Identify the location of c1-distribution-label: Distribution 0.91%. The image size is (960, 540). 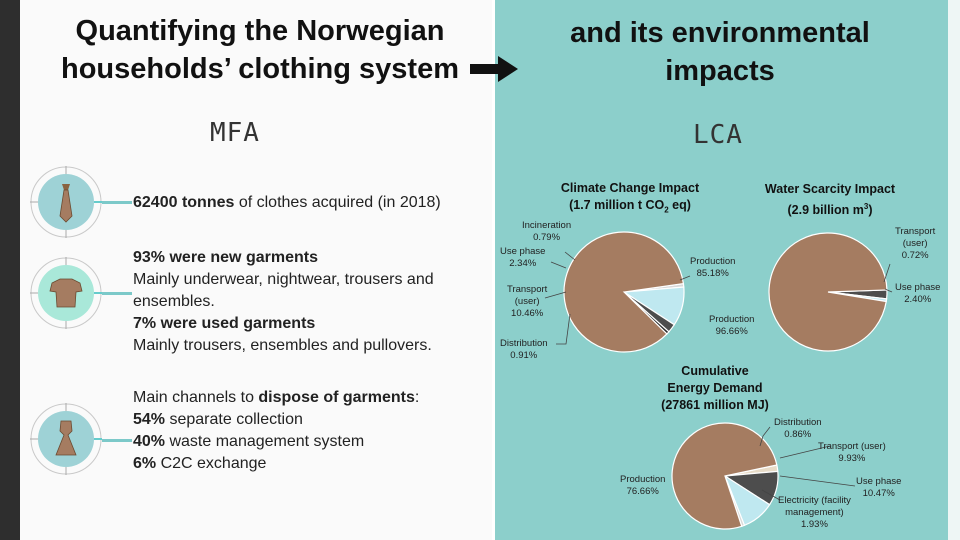
(524, 350).